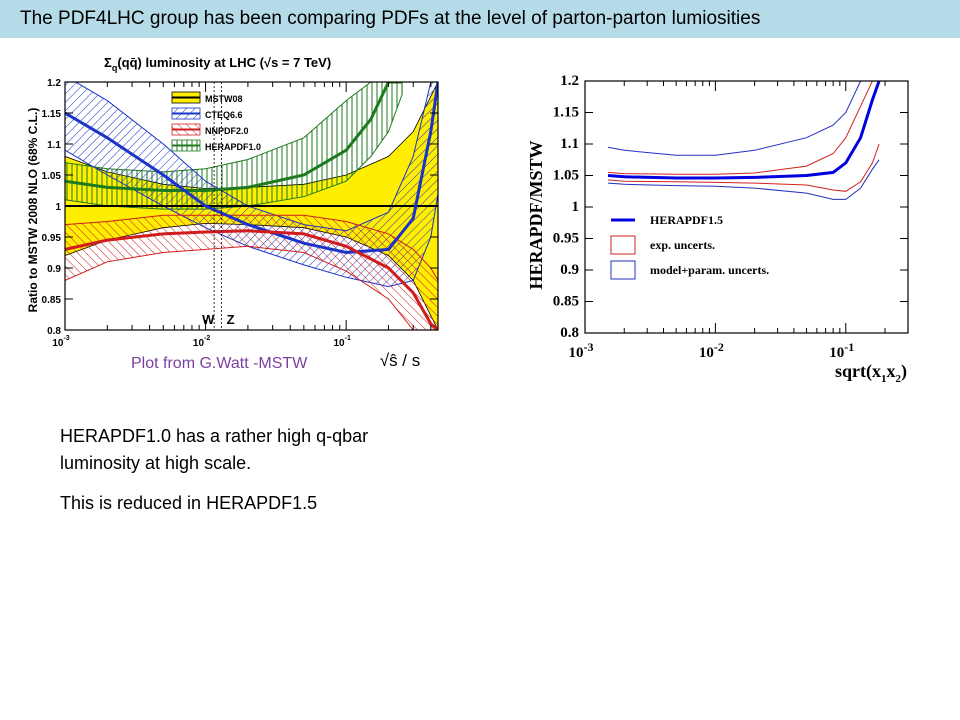  I want to click on plot-caption: Plot from G.Watt -MSTW, so click(219, 363).